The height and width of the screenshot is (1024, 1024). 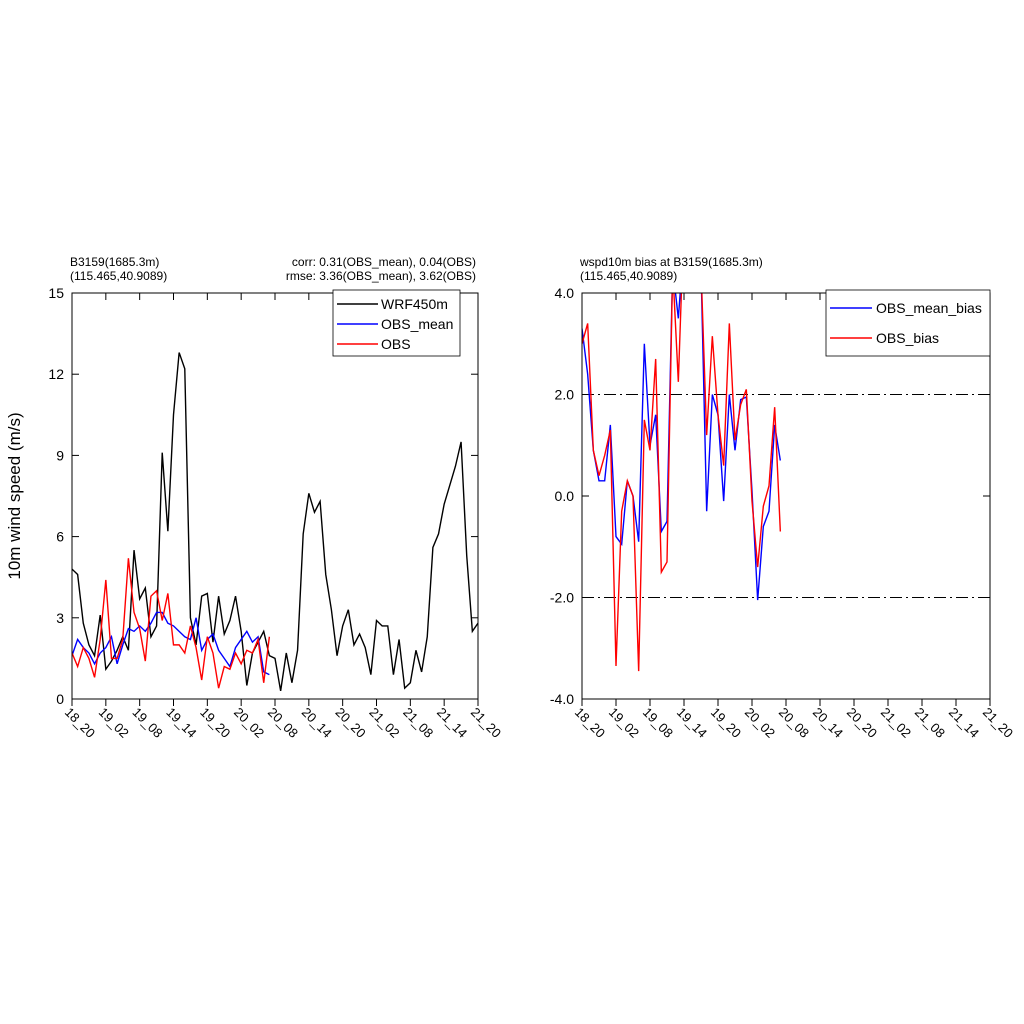 I want to click on y-tick-label: 4.0, so click(x=565, y=293).